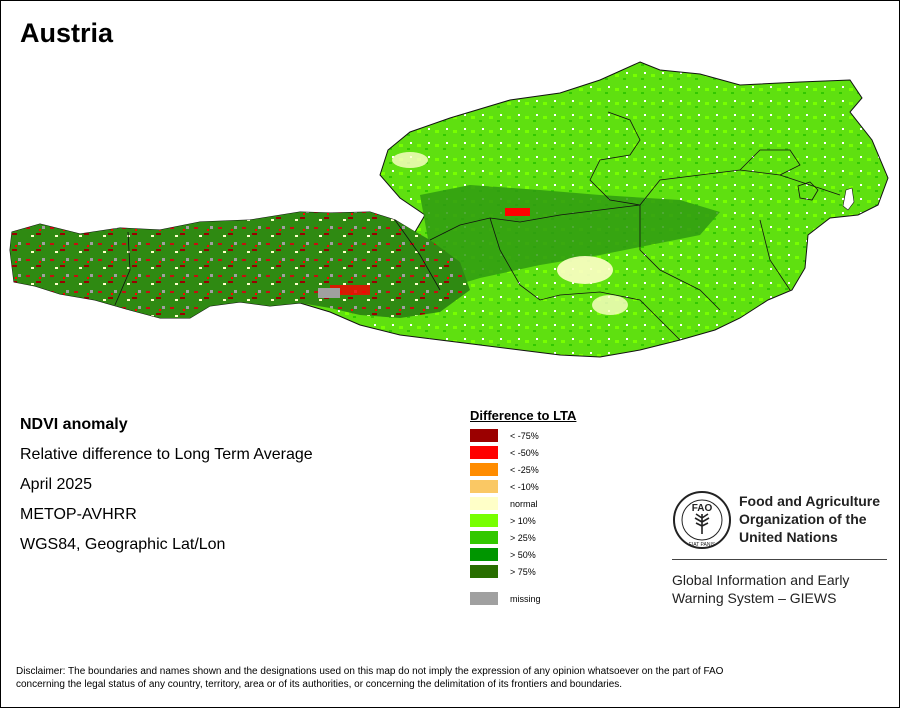  What do you see at coordinates (329, 293) in the screenshot?
I see `missing-data-patch` at bounding box center [329, 293].